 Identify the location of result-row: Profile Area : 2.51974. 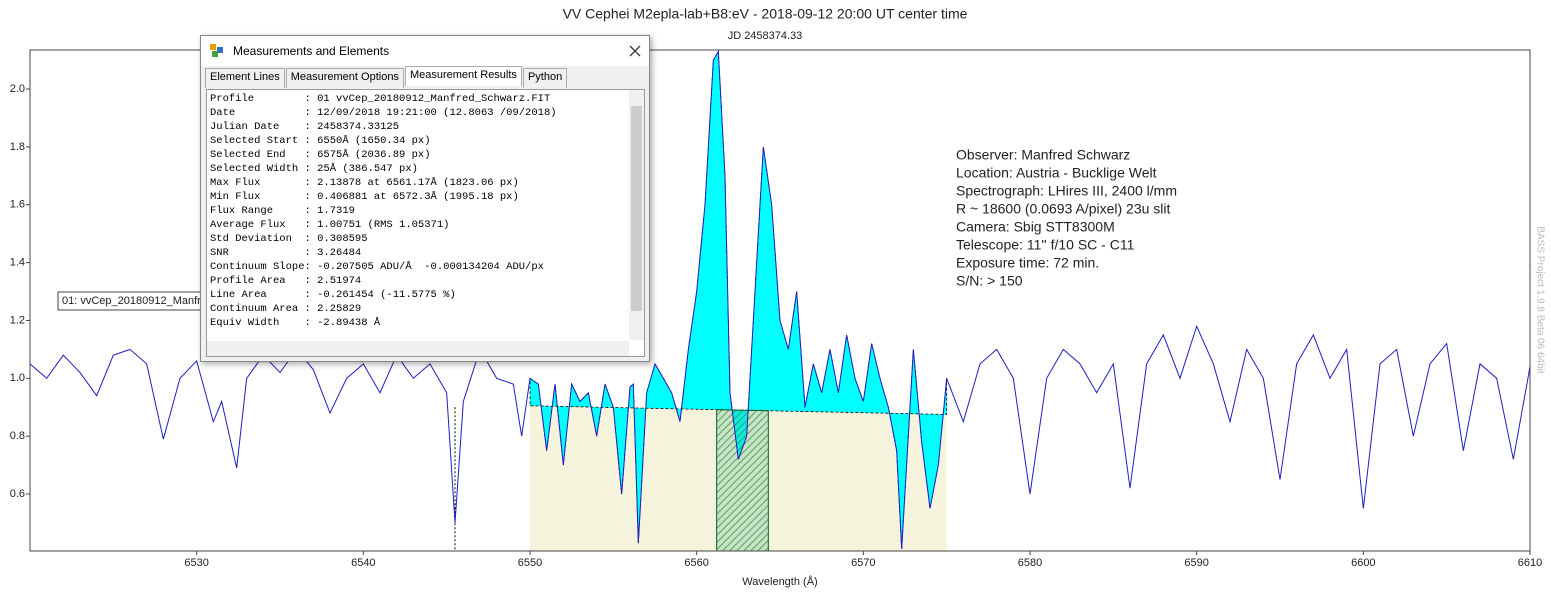
(286, 281).